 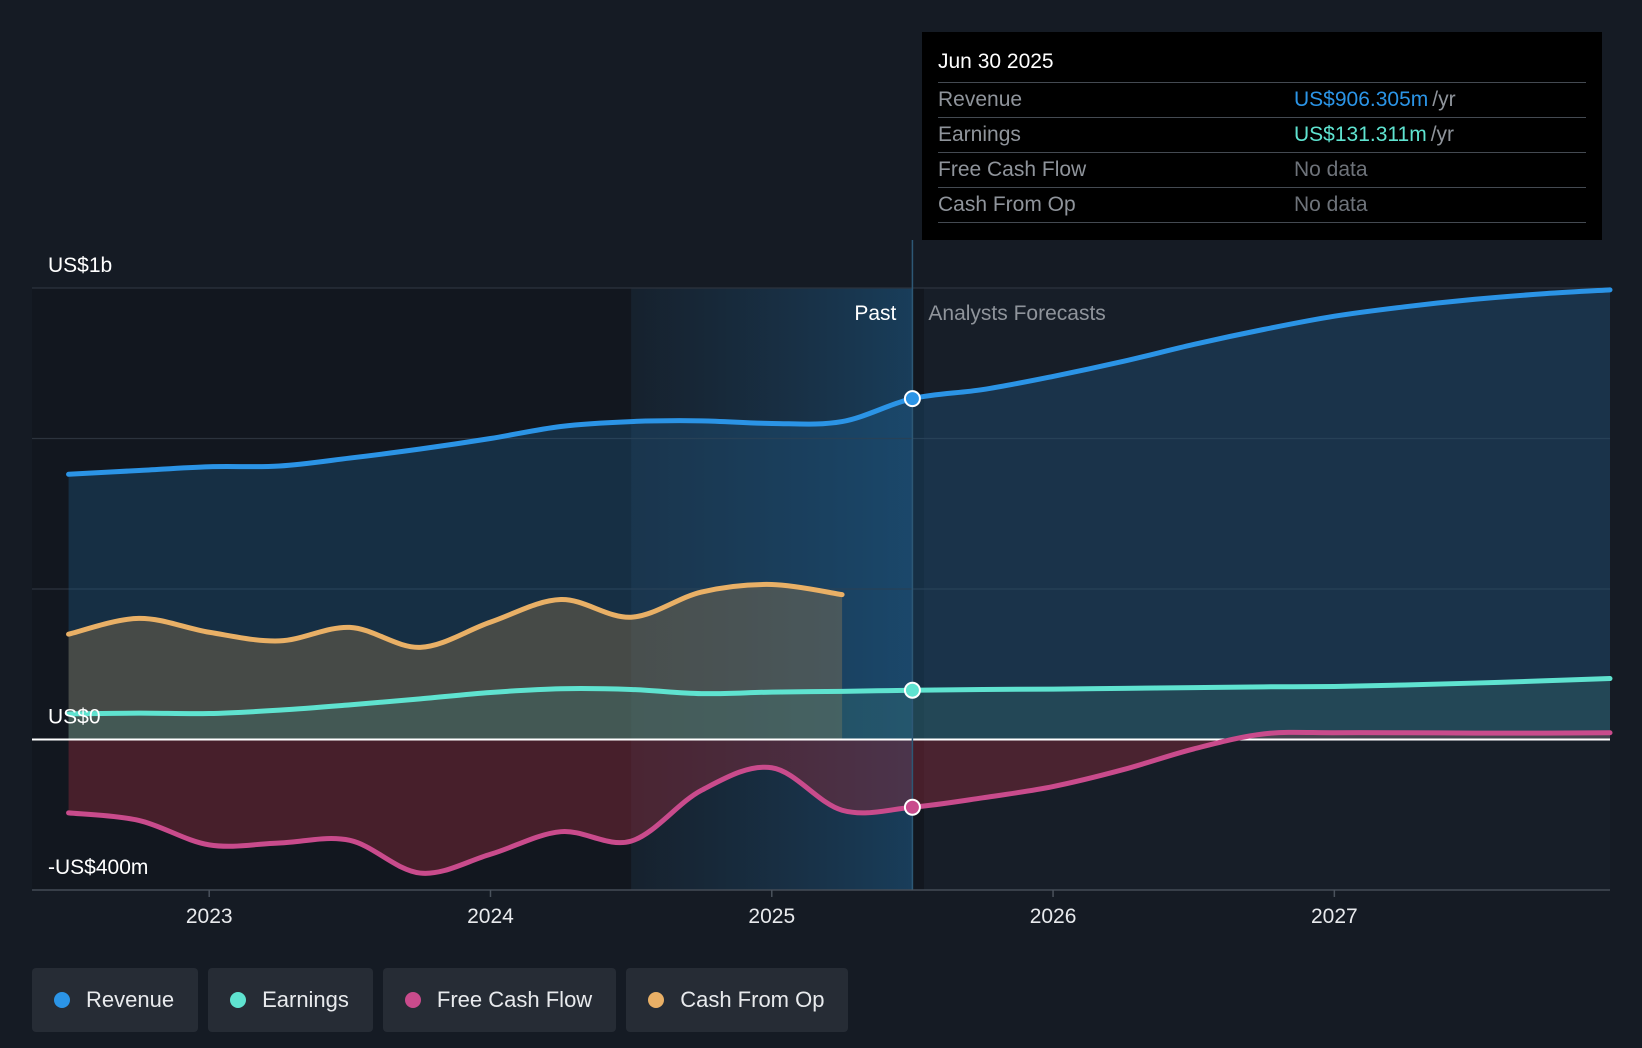 I want to click on legend-label: Revenue, so click(x=130, y=999).